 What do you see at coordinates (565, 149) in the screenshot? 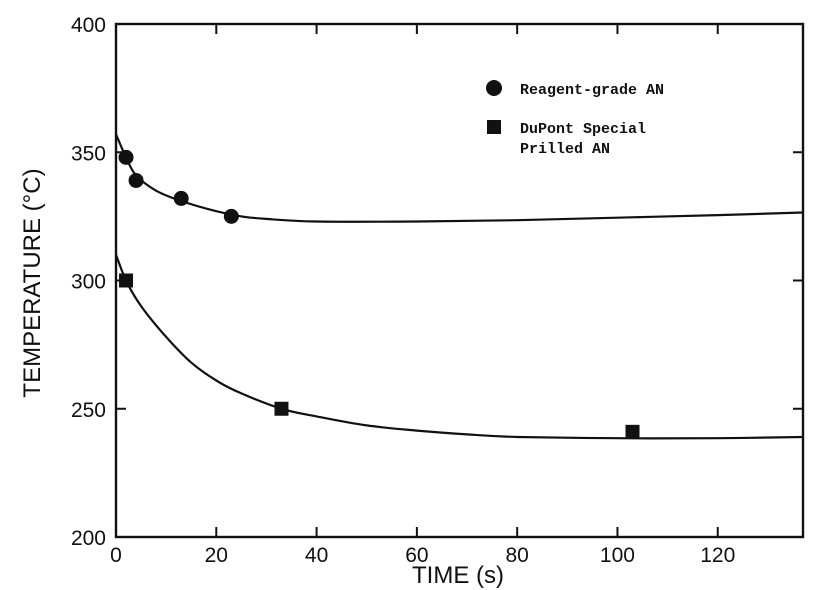
I see `legend-label-dupont-line2: Prilled AN` at bounding box center [565, 149].